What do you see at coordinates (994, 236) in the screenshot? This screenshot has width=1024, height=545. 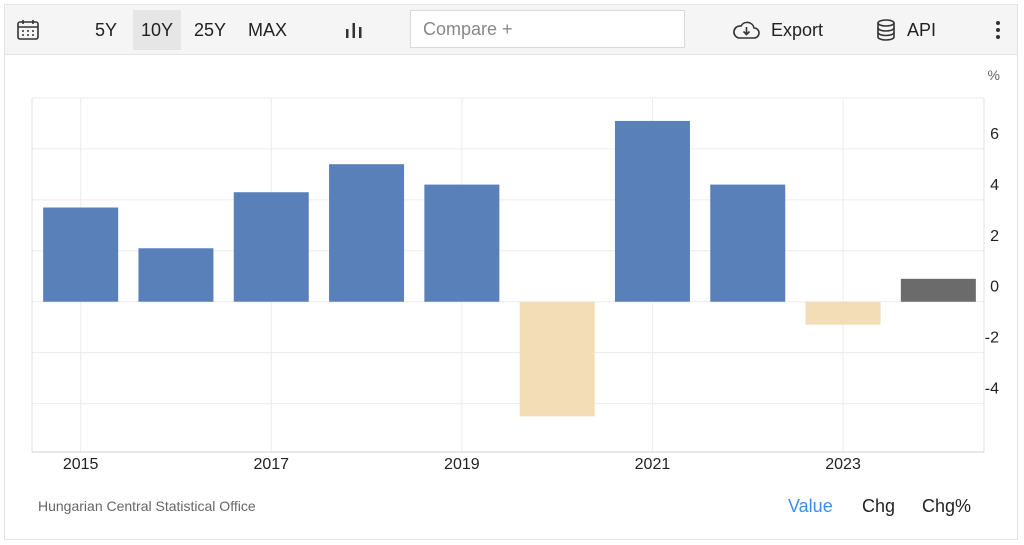 I see `y-tick-label: 2` at bounding box center [994, 236].